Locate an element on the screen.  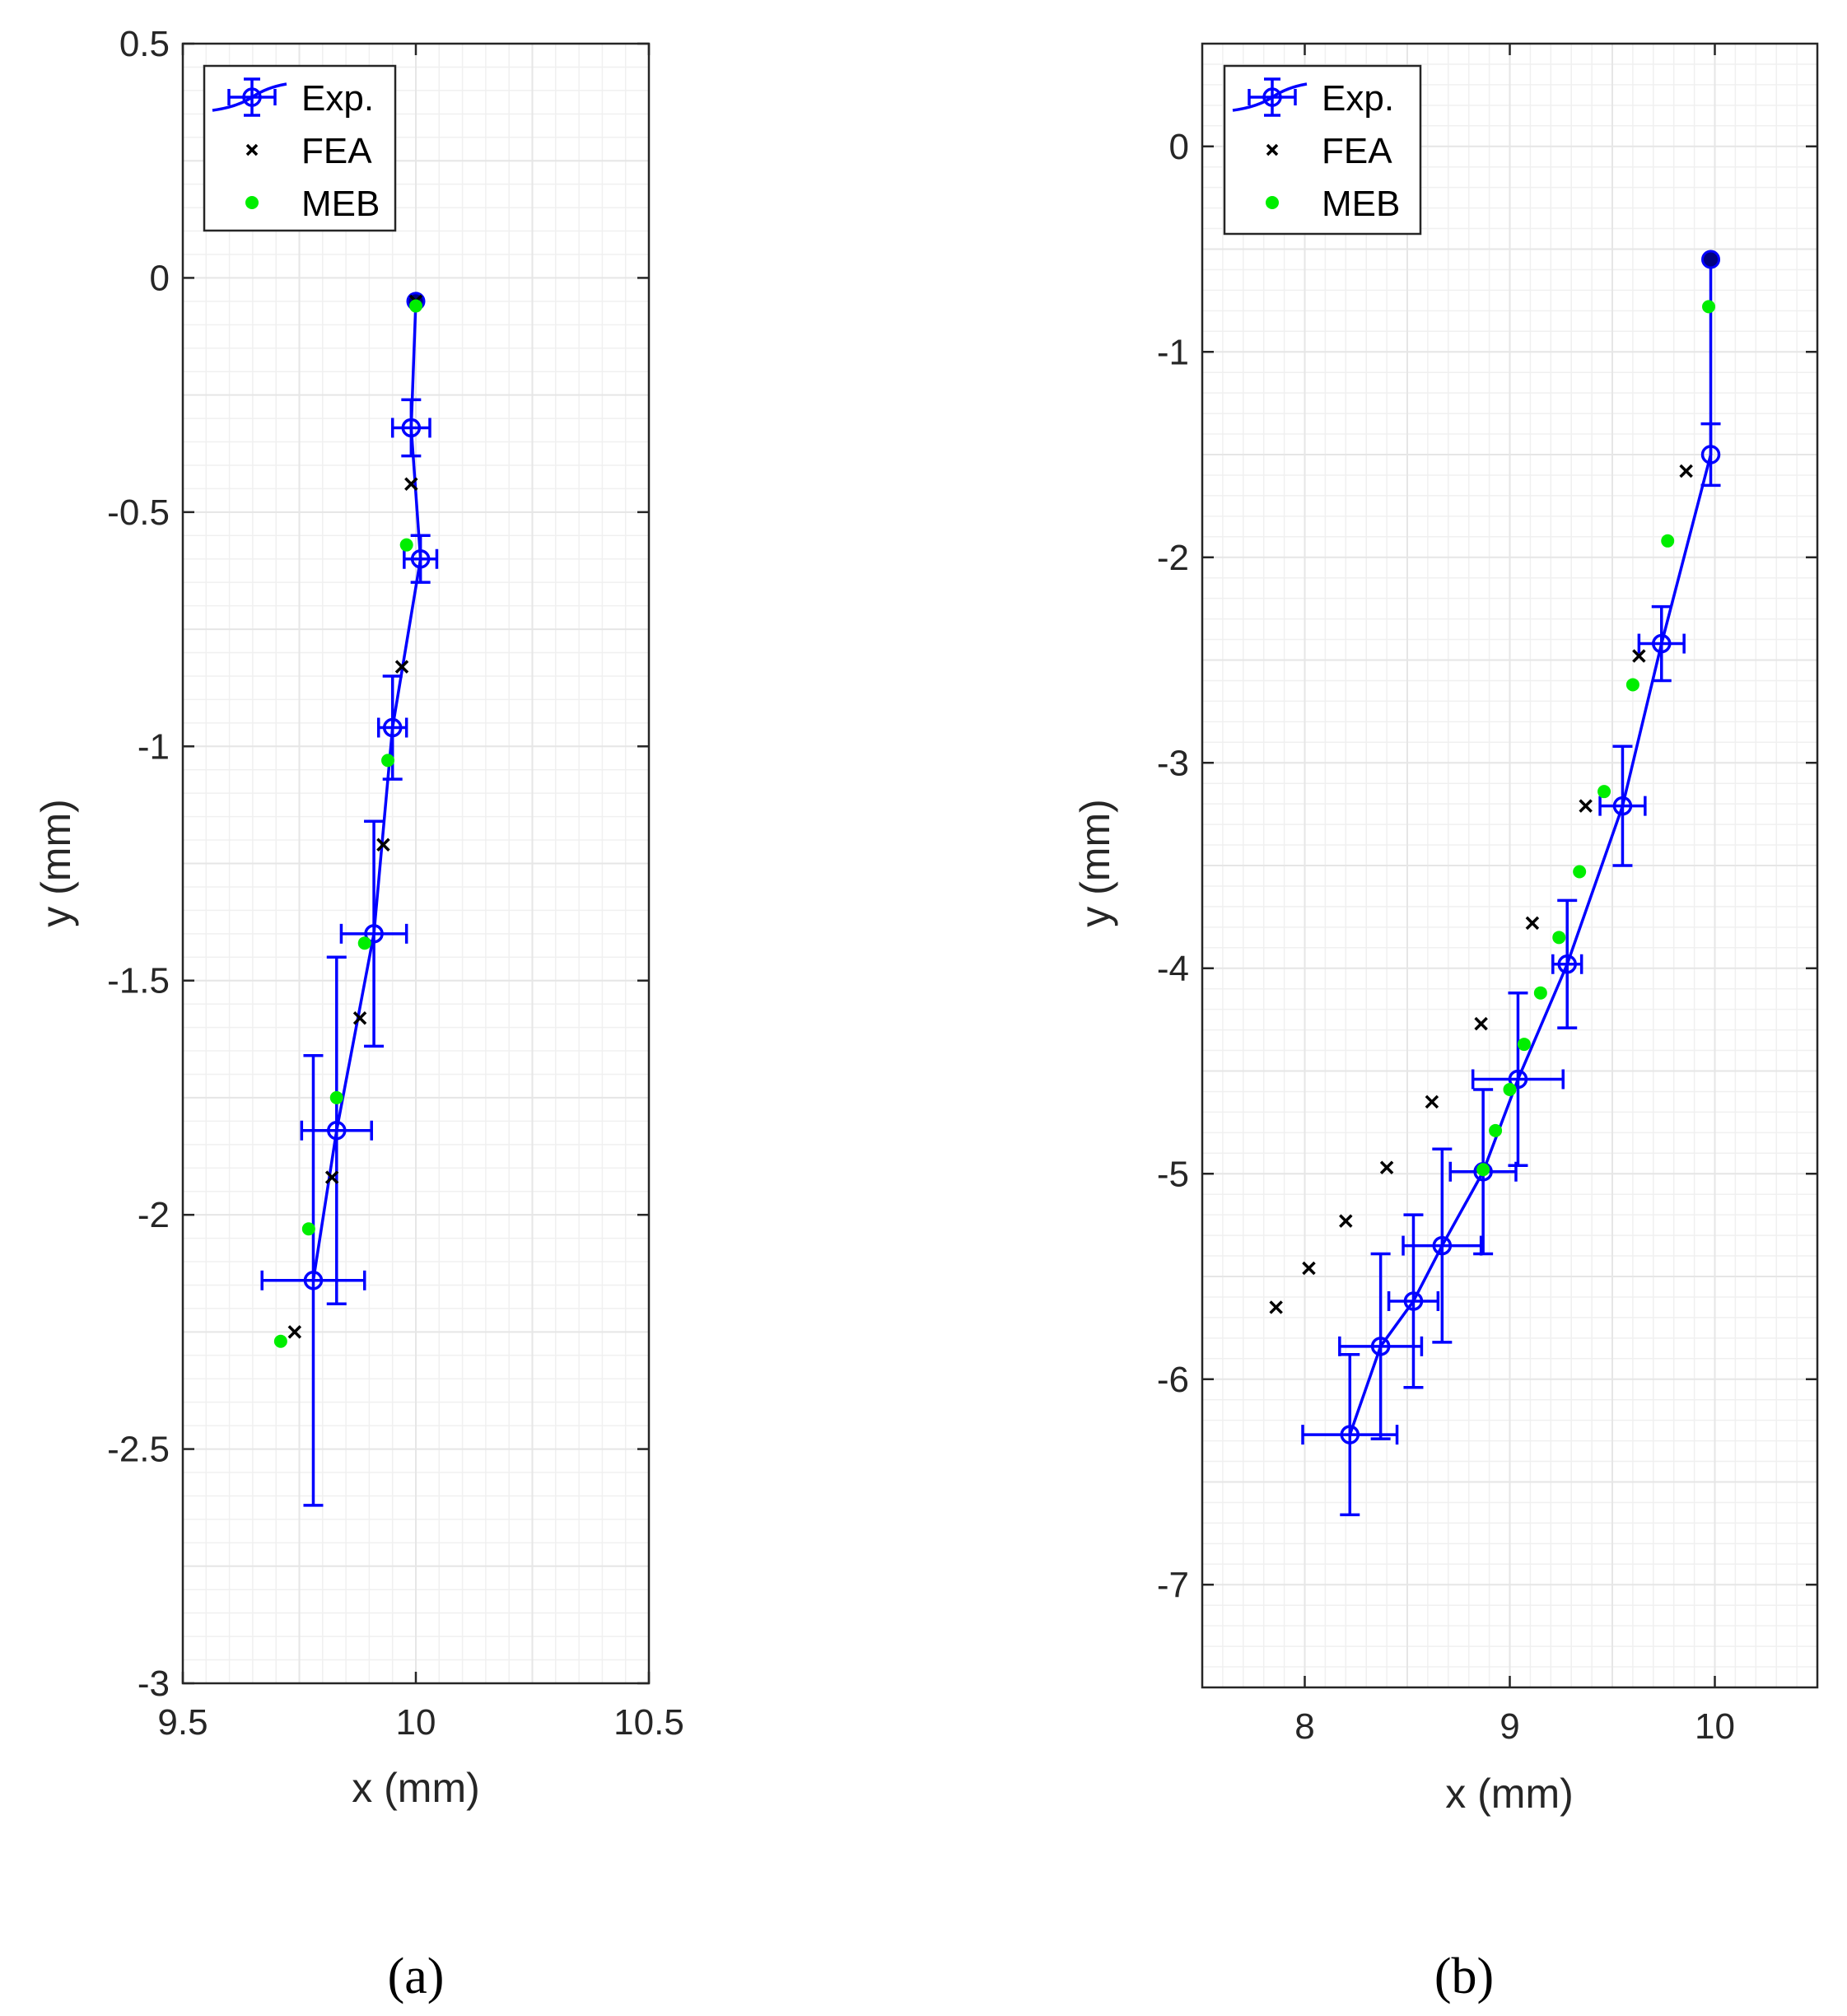
y-tick-label: -0.5 is located at coordinates (138, 512).